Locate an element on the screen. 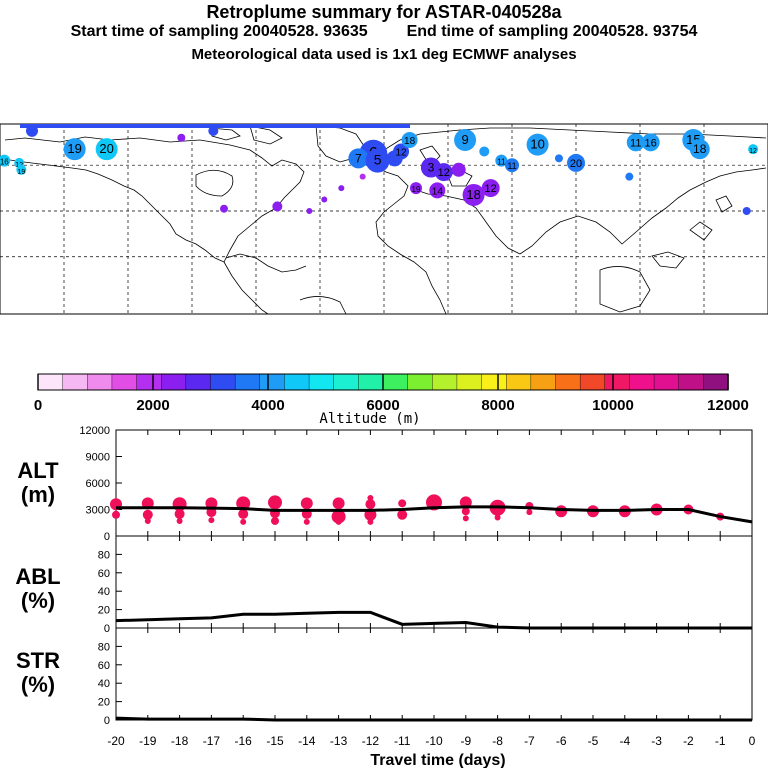 Image resolution: width=768 pixels, height=768 pixels. x-tick-label: -18 is located at coordinates (180, 741).